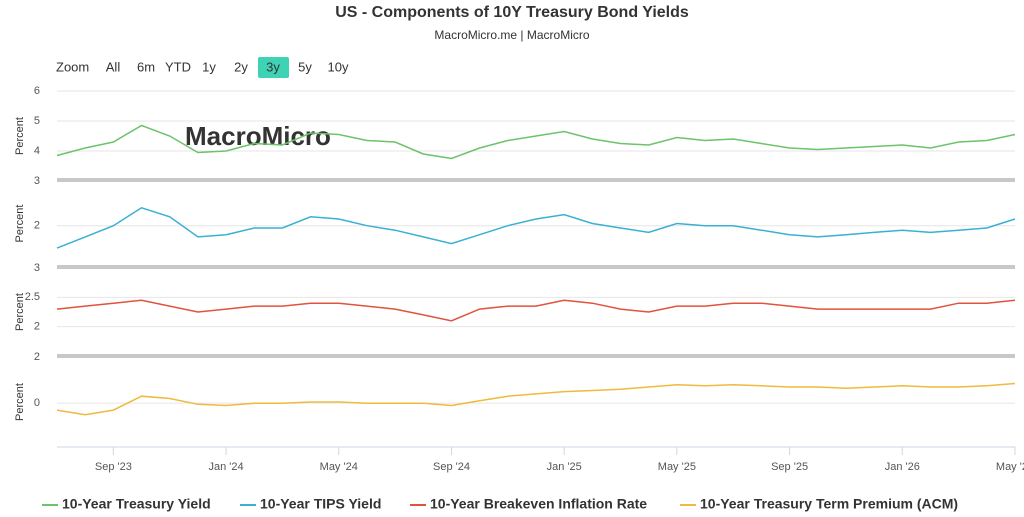 The image size is (1024, 517). I want to click on x-tick-label: Jan '26, so click(902, 467).